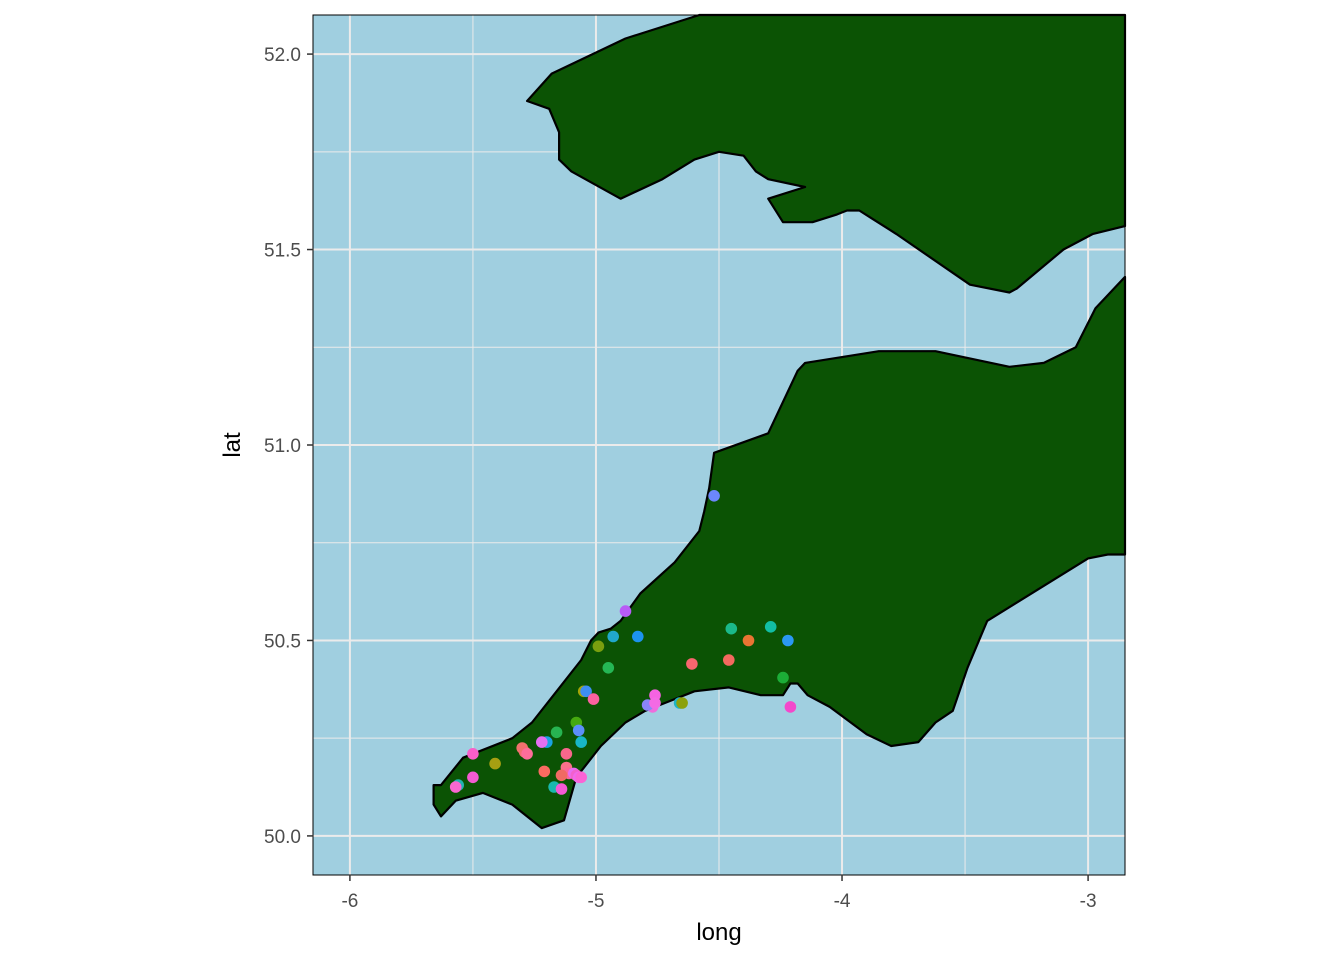 The image size is (1344, 960). Describe the element at coordinates (596, 901) in the screenshot. I see `x-tick-label: -5` at that location.